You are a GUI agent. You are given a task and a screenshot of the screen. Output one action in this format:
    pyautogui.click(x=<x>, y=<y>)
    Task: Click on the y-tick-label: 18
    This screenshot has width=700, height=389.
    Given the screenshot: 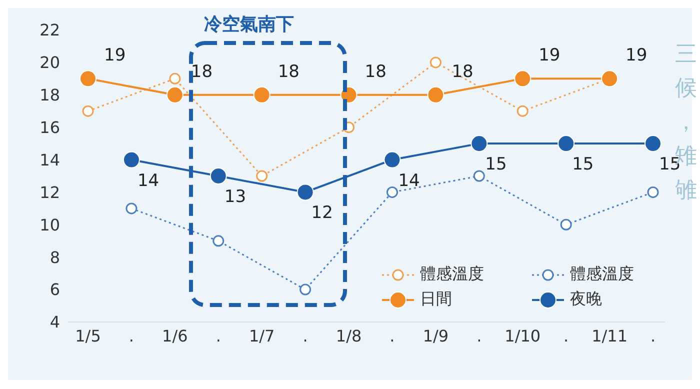 What is the action you would take?
    pyautogui.click(x=50, y=95)
    